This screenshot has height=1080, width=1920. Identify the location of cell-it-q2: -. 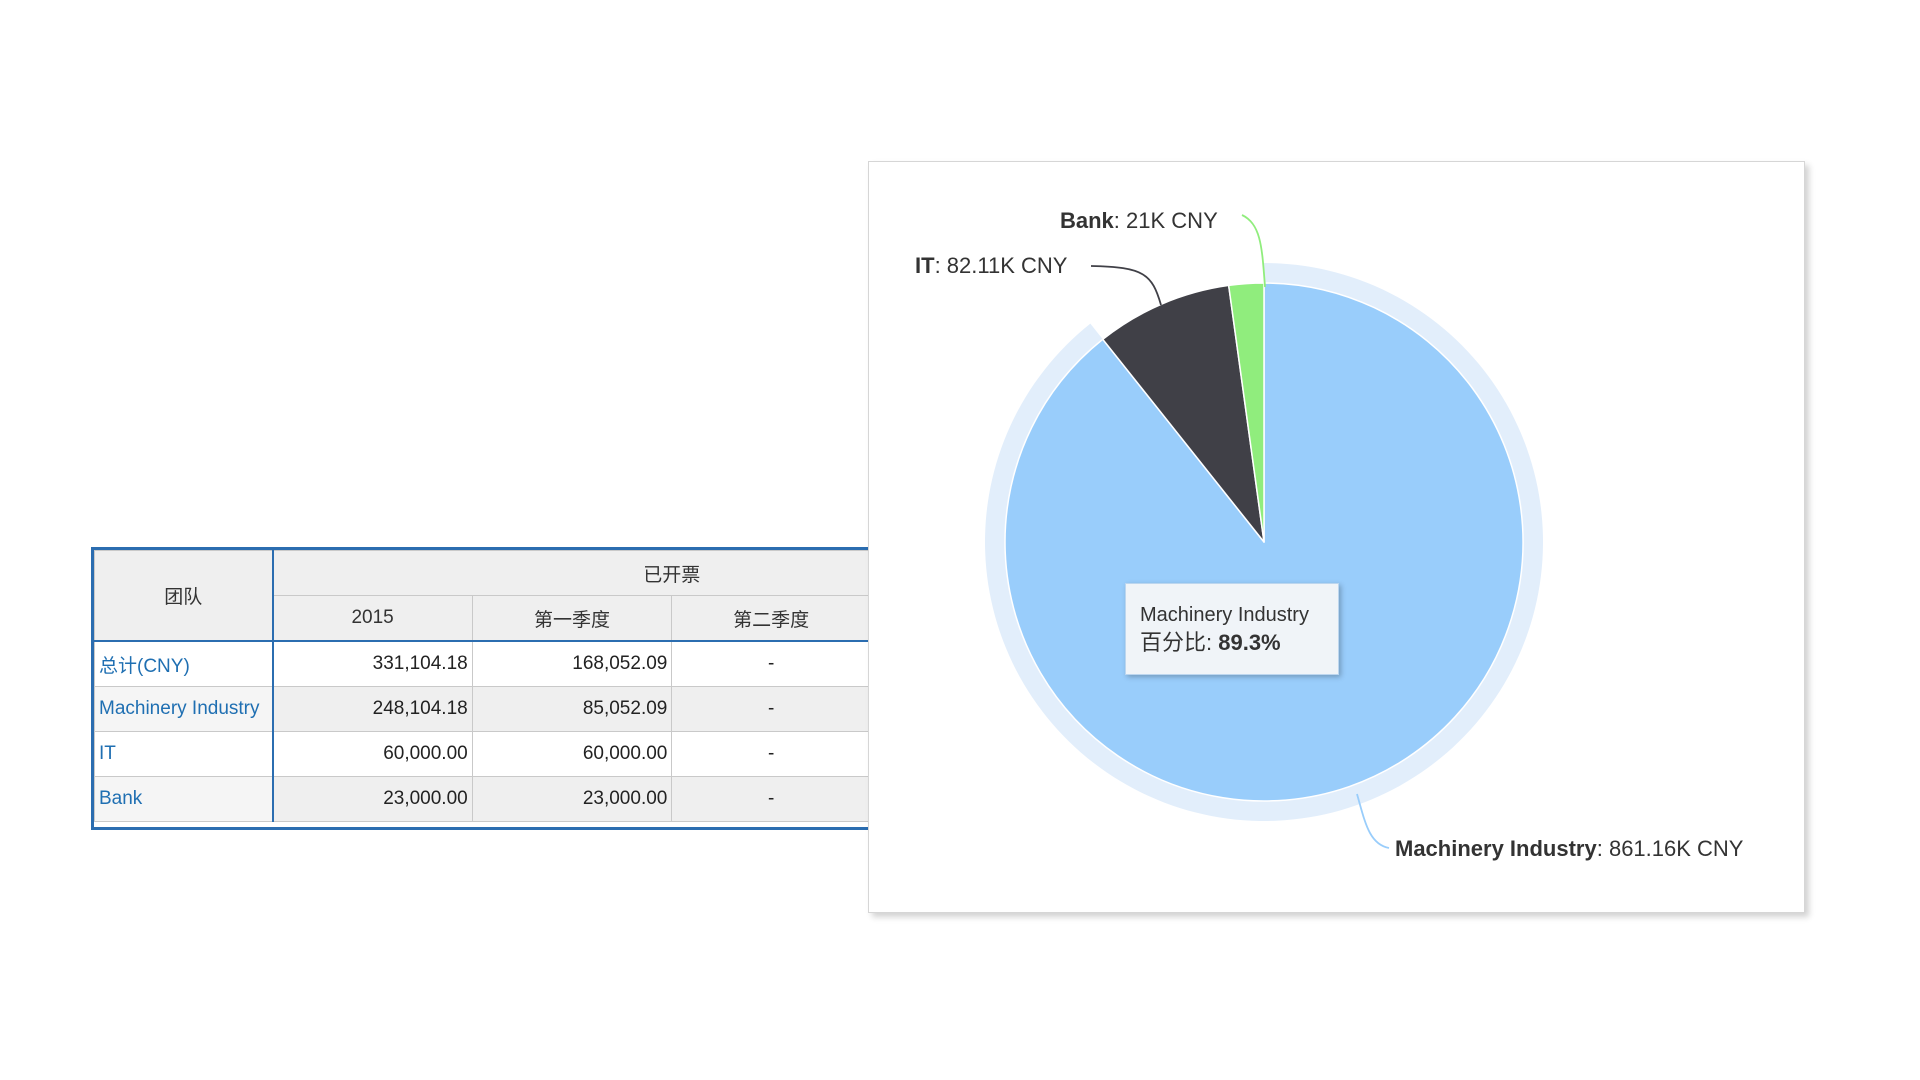
(771, 754).